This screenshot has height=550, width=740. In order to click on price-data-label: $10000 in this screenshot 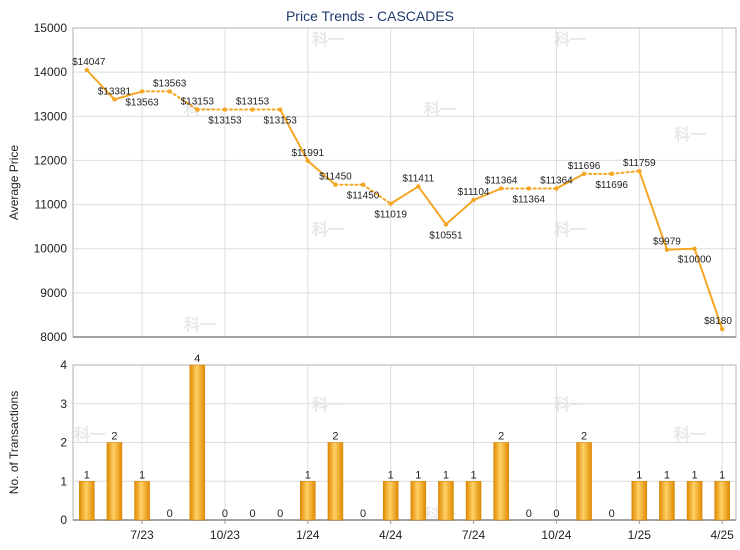, I will do `click(695, 260)`.